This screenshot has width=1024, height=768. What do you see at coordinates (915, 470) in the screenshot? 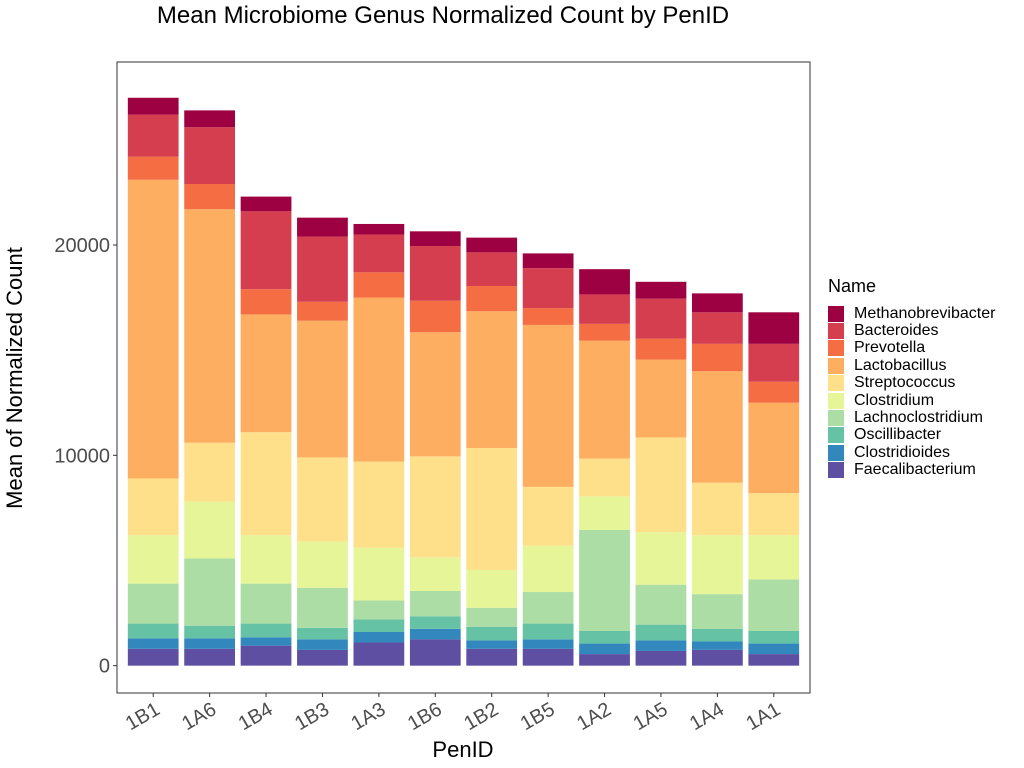
I see `legend-label: Faecalibacterium` at bounding box center [915, 470].